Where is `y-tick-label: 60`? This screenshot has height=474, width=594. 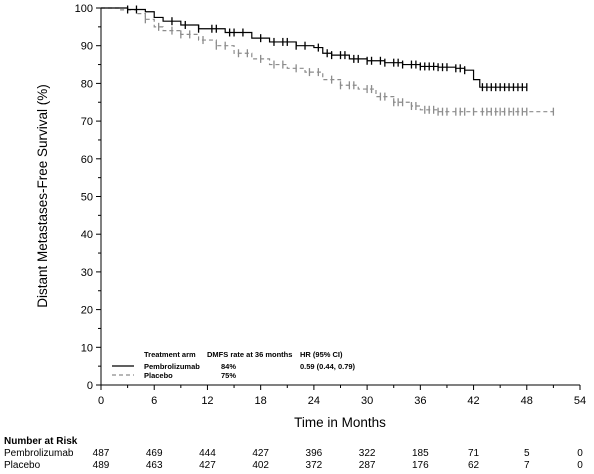
y-tick-label: 60 is located at coordinates (87, 160).